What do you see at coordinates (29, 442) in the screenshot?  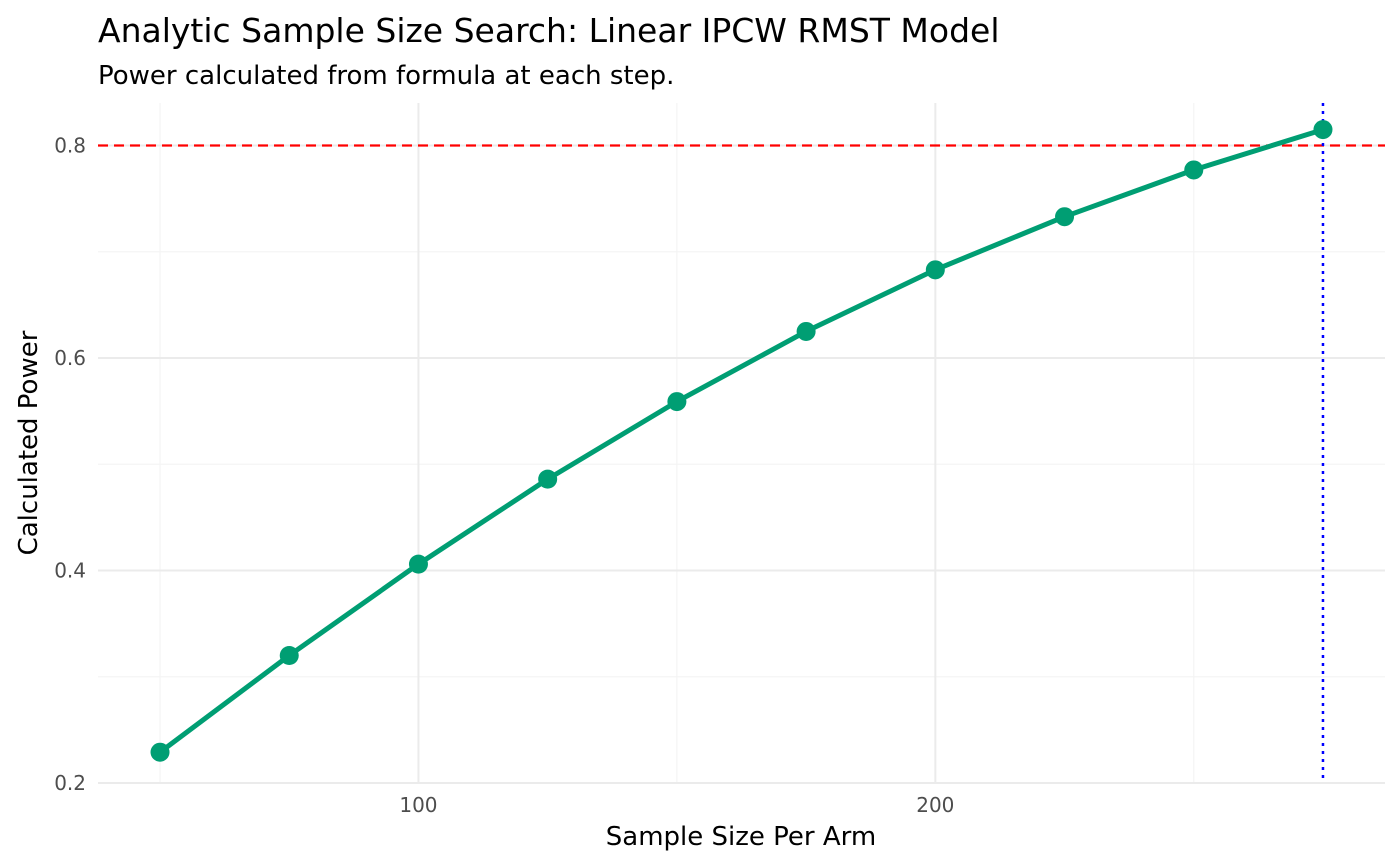 I see `y-axis-title: Calculated Power` at bounding box center [29, 442].